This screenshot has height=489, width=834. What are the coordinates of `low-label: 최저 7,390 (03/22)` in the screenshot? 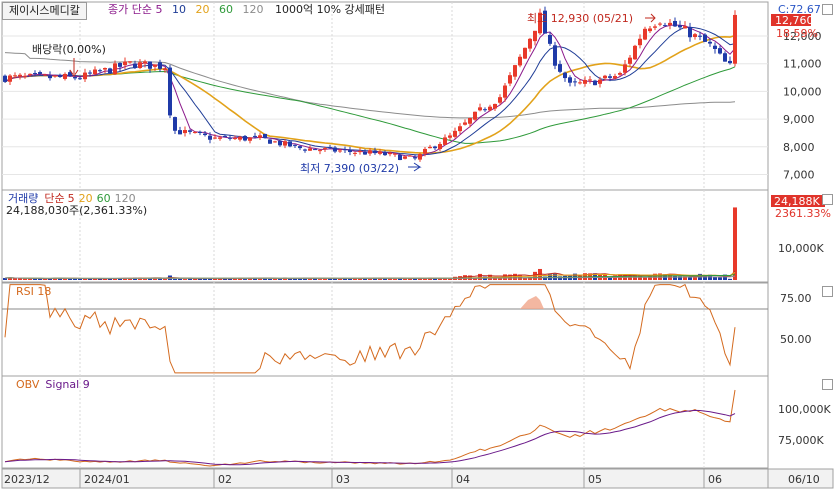 It's located at (349, 168).